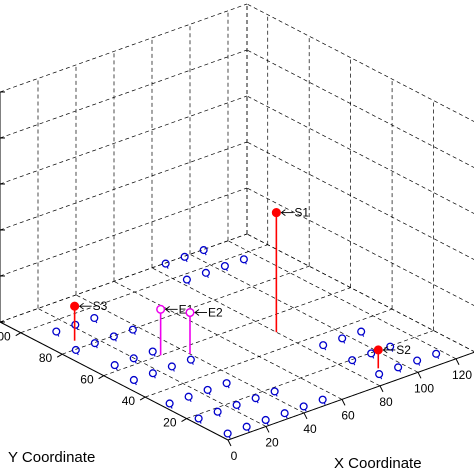 Image resolution: width=474 pixels, height=474 pixels. Describe the element at coordinates (424, 388) in the screenshot. I see `x-tick-label: 100` at that location.